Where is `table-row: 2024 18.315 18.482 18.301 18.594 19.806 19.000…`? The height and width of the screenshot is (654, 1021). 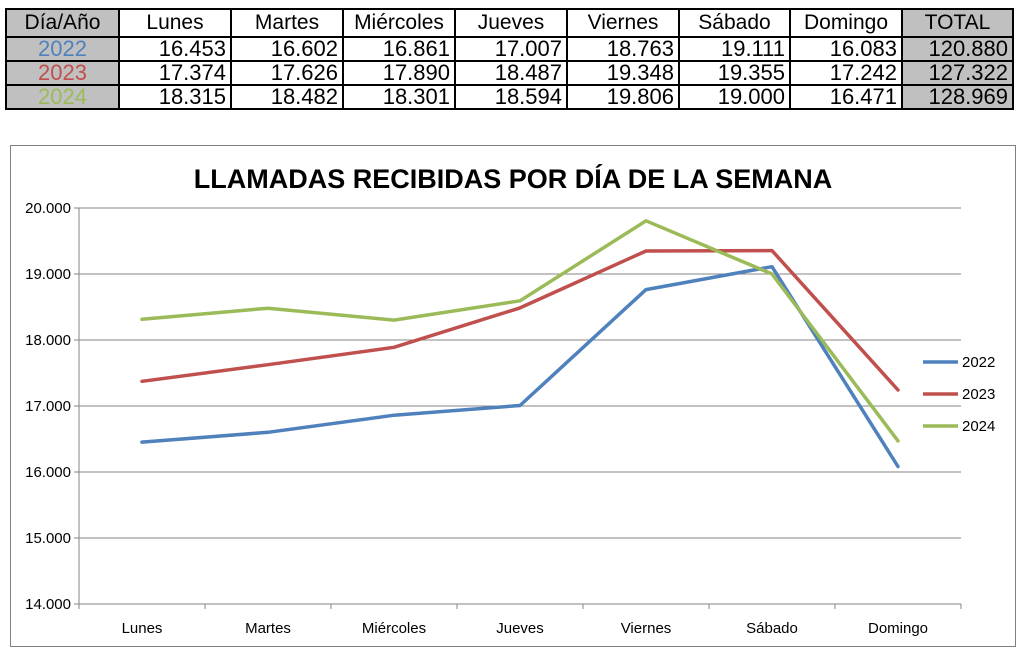 table-row: 2024 18.315 18.482 18.301 18.594 19.806 19.000… is located at coordinates (509, 97).